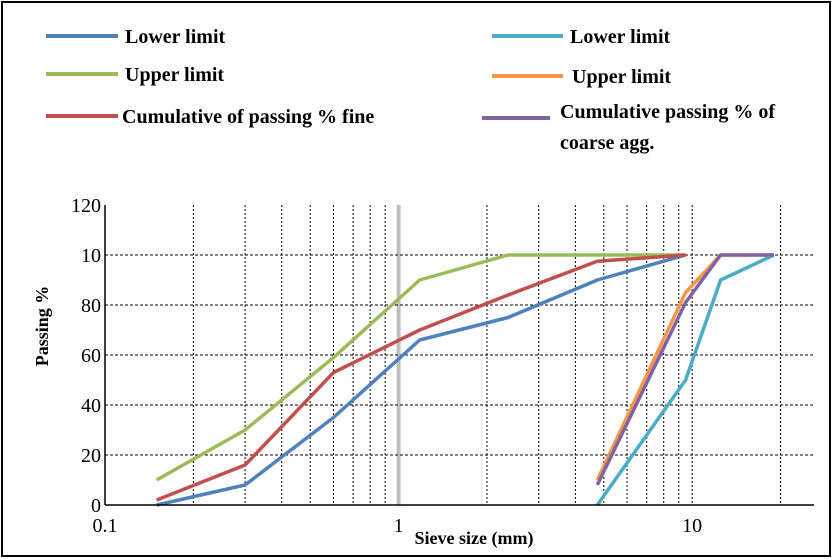  Describe the element at coordinates (91, 306) in the screenshot. I see `y-tick-label: 80` at that location.